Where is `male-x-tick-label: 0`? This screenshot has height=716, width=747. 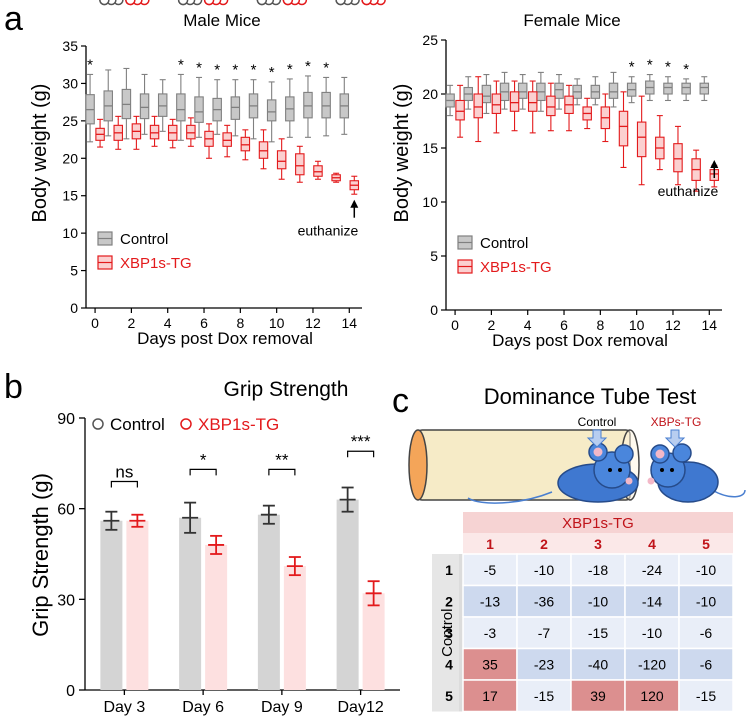 male-x-tick-label: 0 is located at coordinates (95, 323).